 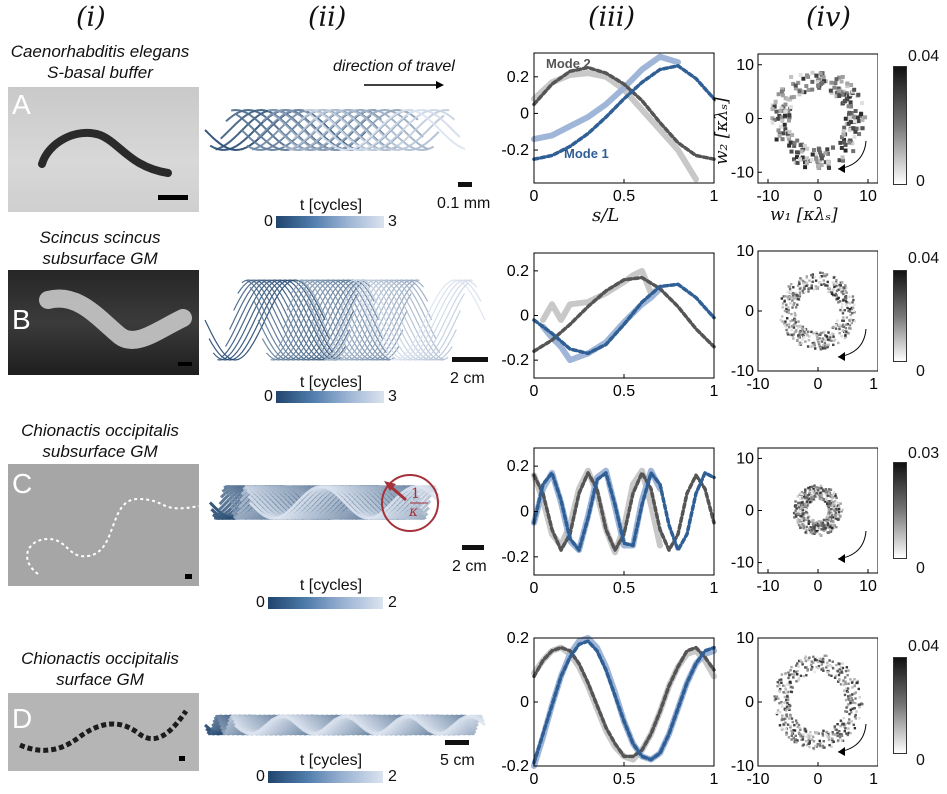 I want to click on curvature-circle, so click(x=410, y=503).